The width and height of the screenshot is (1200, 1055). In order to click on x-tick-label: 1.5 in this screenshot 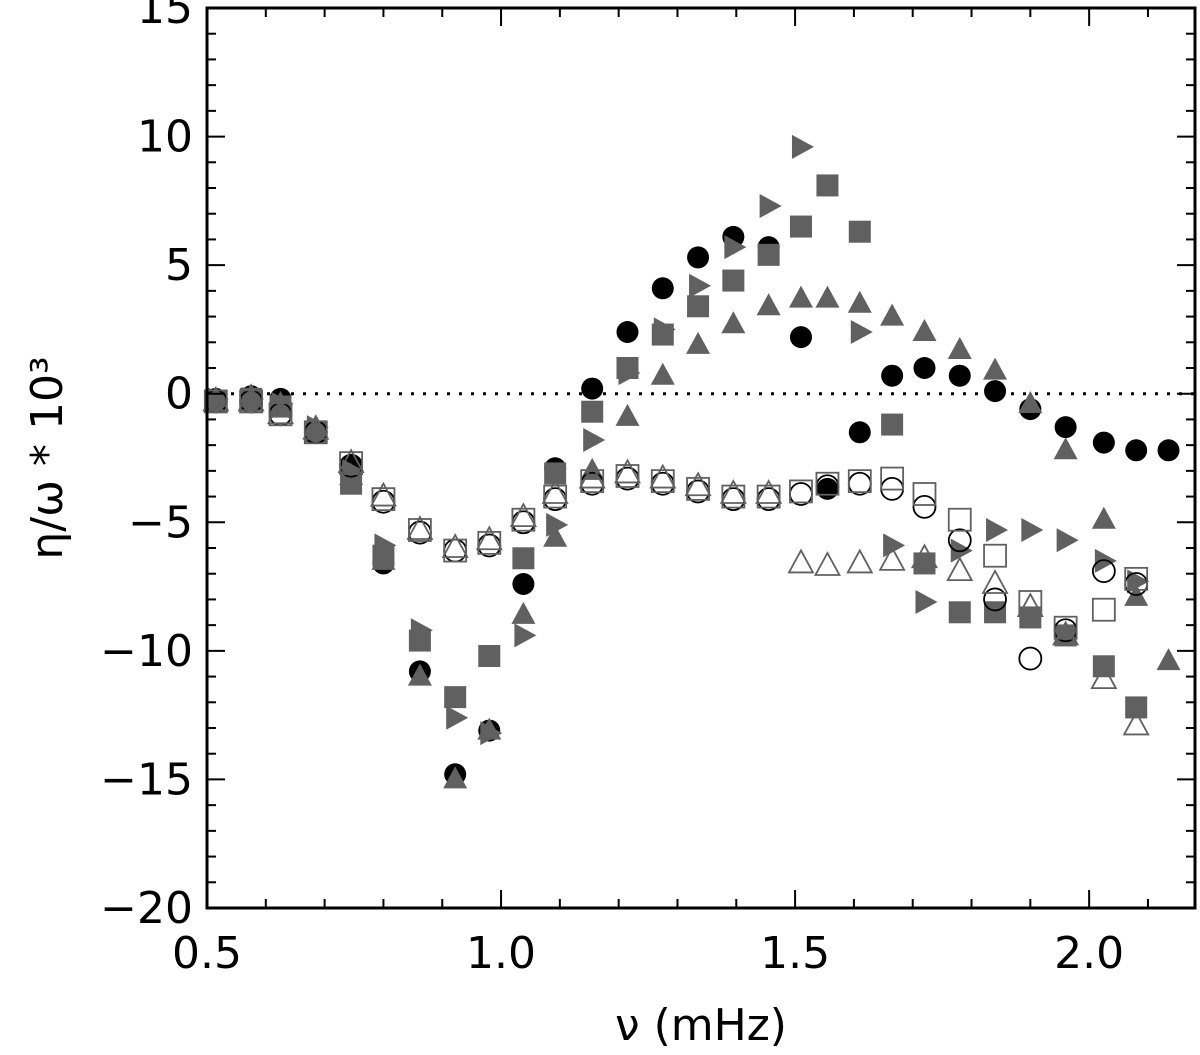, I will do `click(795, 953)`.